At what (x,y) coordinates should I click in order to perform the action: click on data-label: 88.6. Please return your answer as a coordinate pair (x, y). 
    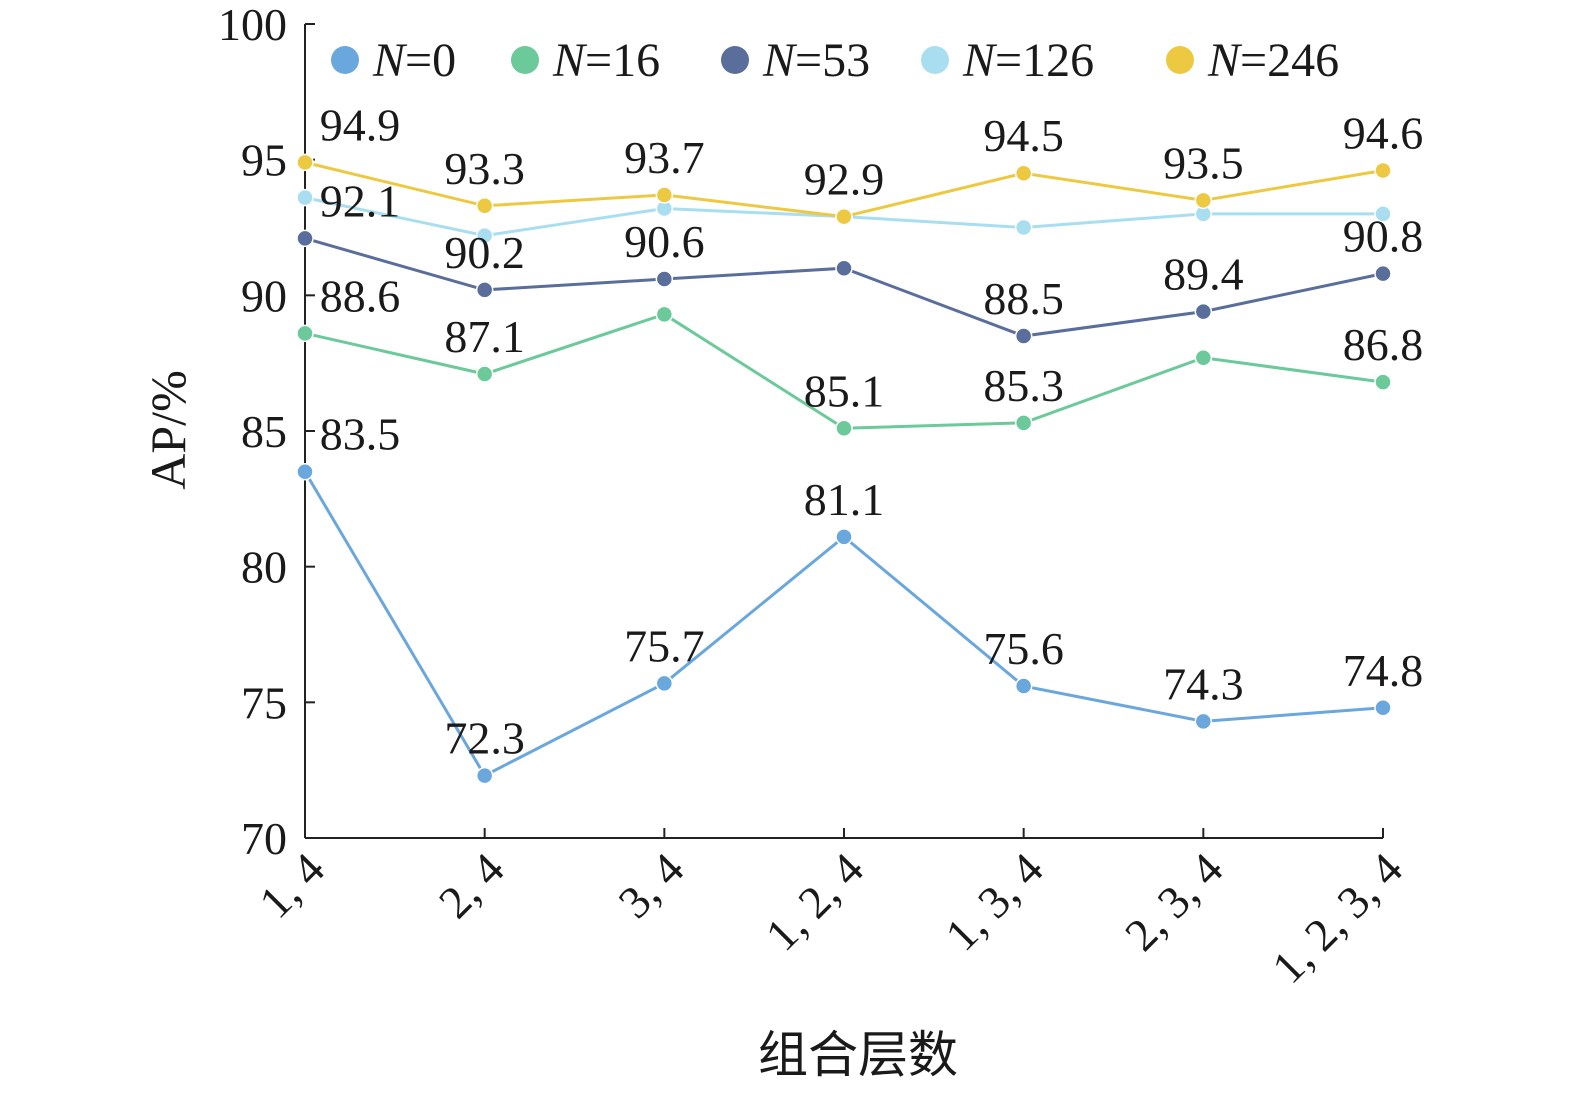
    Looking at the image, I should click on (360, 295).